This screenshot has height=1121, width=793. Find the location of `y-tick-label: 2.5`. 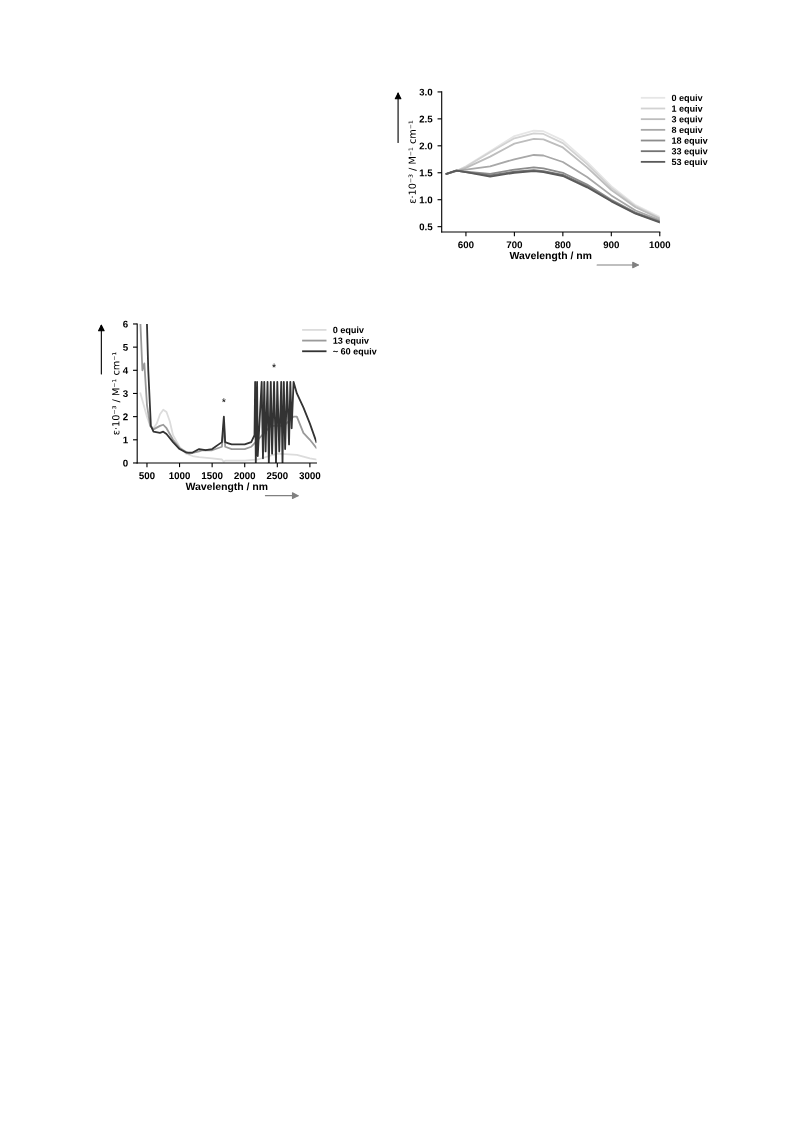

y-tick-label: 2.5 is located at coordinates (426, 119).